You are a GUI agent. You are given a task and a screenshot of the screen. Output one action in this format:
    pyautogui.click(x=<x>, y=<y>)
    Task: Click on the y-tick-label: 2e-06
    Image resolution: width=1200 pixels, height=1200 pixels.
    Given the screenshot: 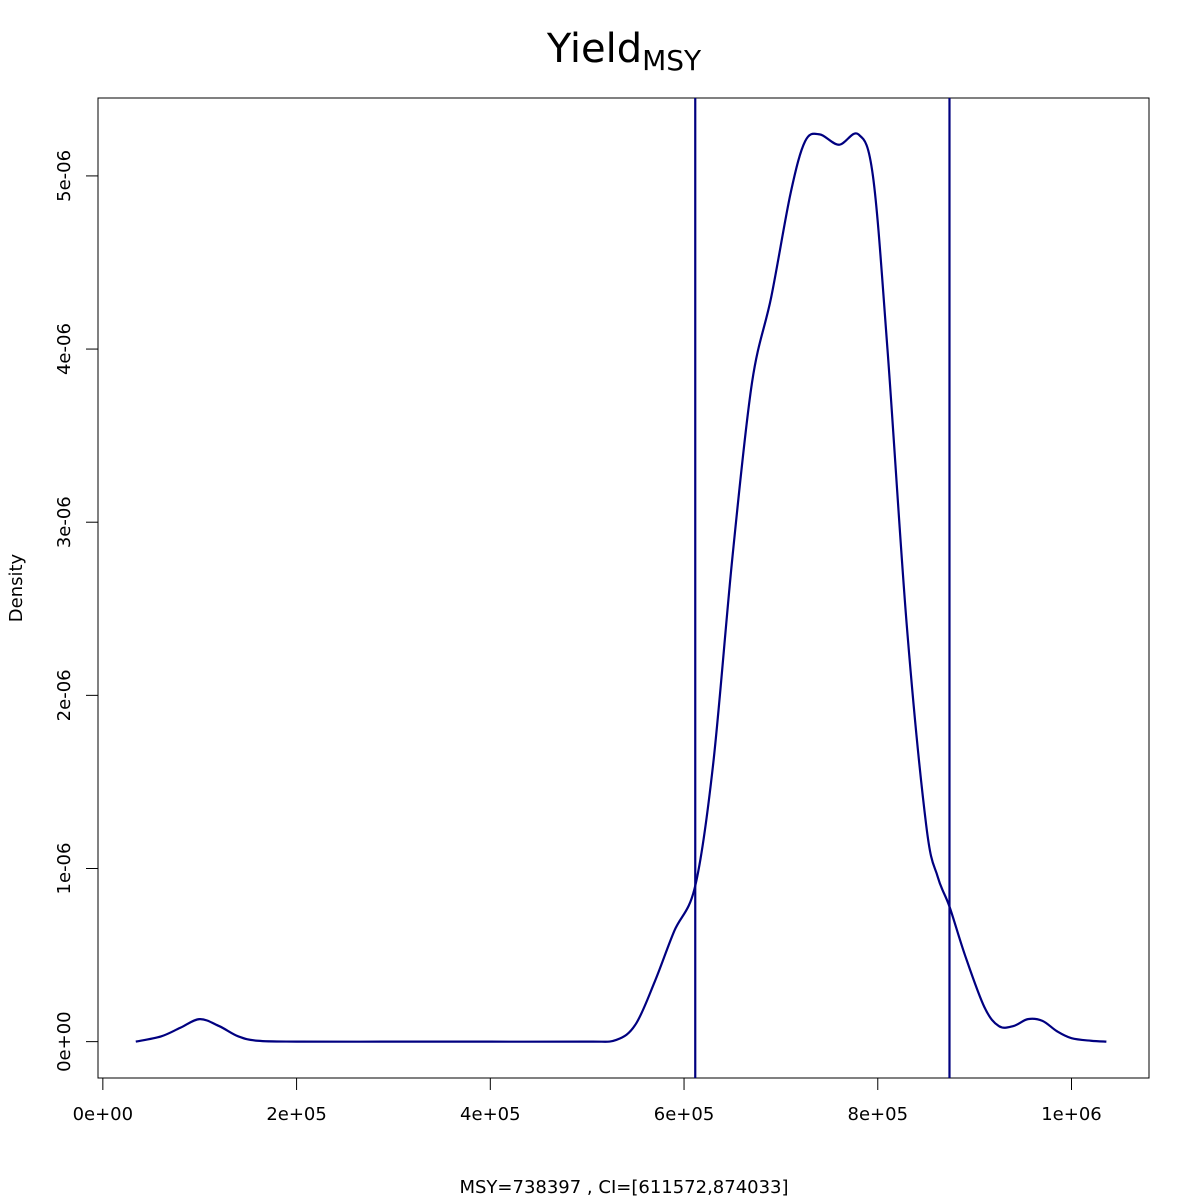 What is the action you would take?
    pyautogui.click(x=64, y=695)
    